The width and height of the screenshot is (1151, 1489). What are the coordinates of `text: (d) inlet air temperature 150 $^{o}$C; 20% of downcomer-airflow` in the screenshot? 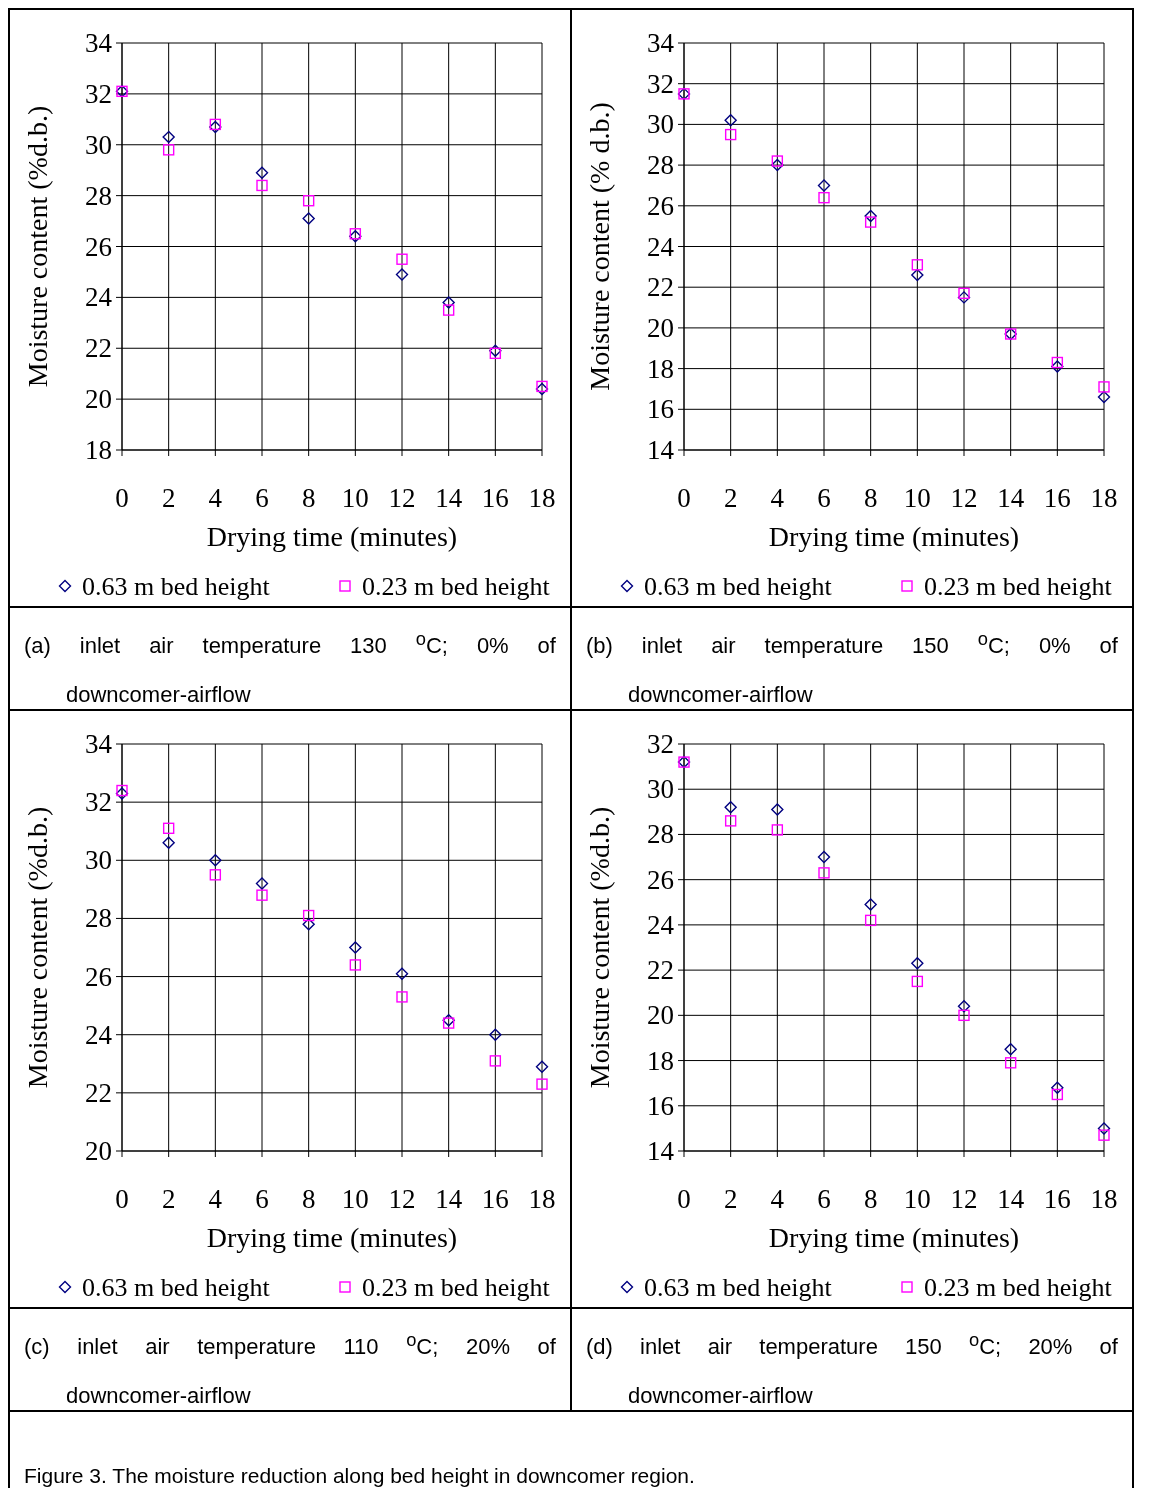 It's located at (852, 1369).